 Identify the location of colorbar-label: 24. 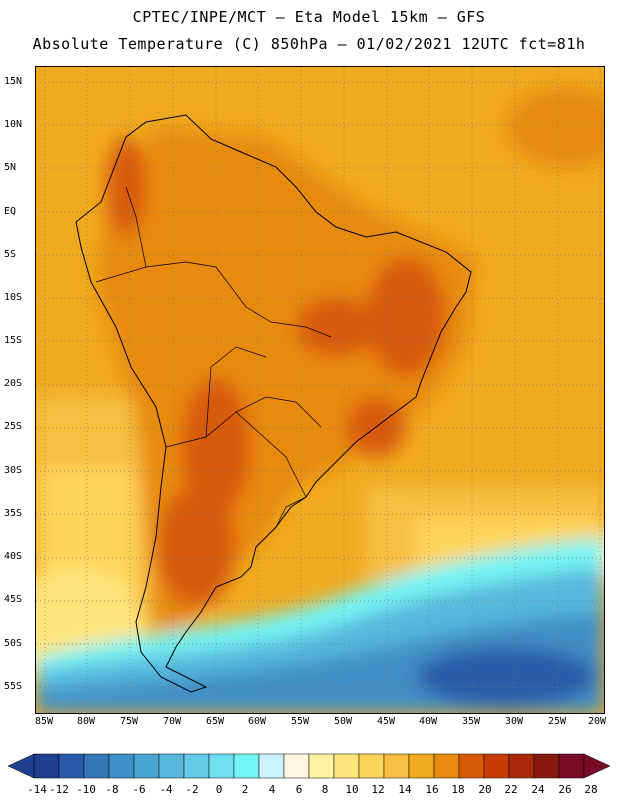
(538, 789).